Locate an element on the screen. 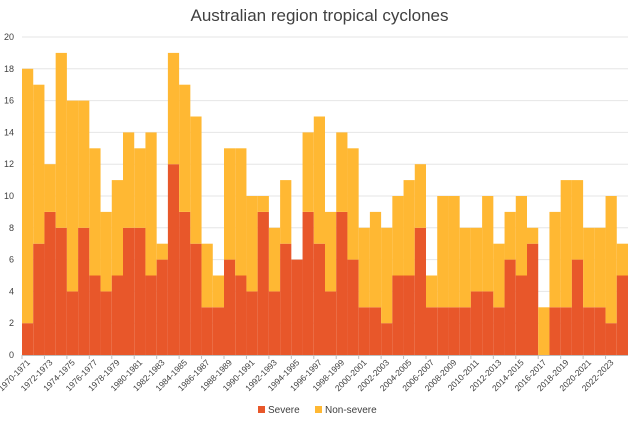 The width and height of the screenshot is (639, 421). y-tick-label: 10 is located at coordinates (9, 196).